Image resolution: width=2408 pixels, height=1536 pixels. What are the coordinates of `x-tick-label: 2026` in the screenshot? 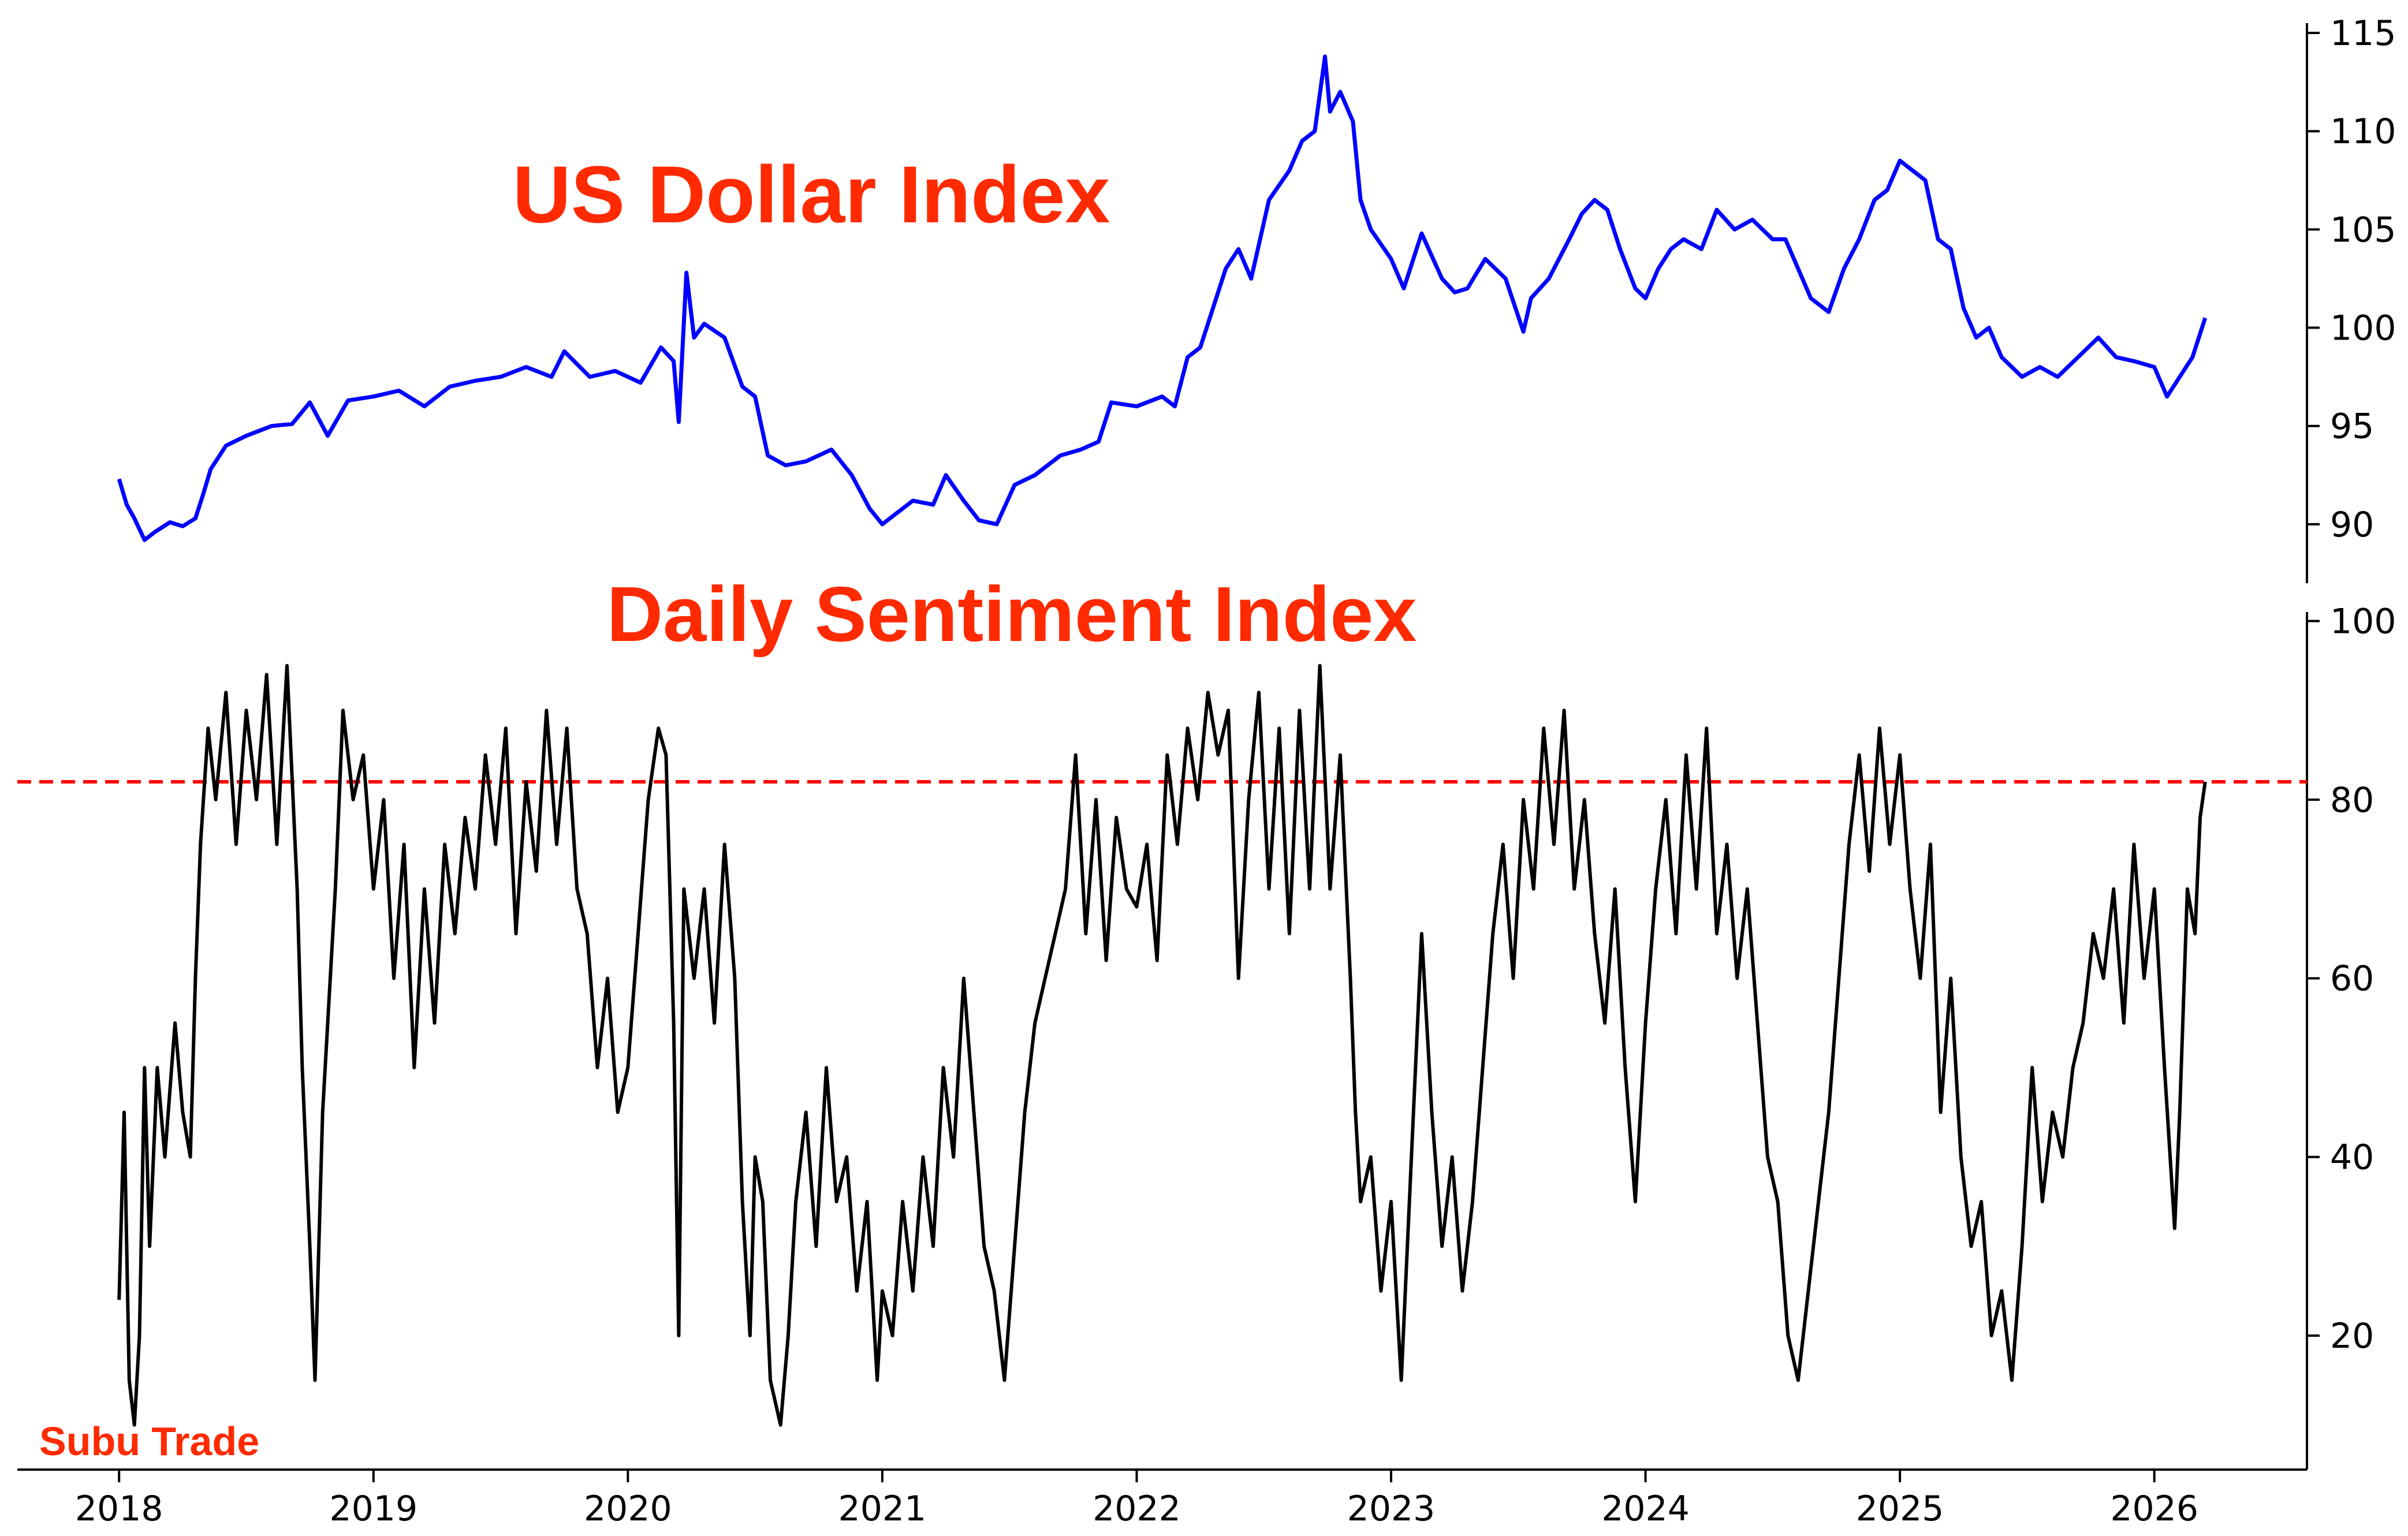 It's located at (2154, 1509).